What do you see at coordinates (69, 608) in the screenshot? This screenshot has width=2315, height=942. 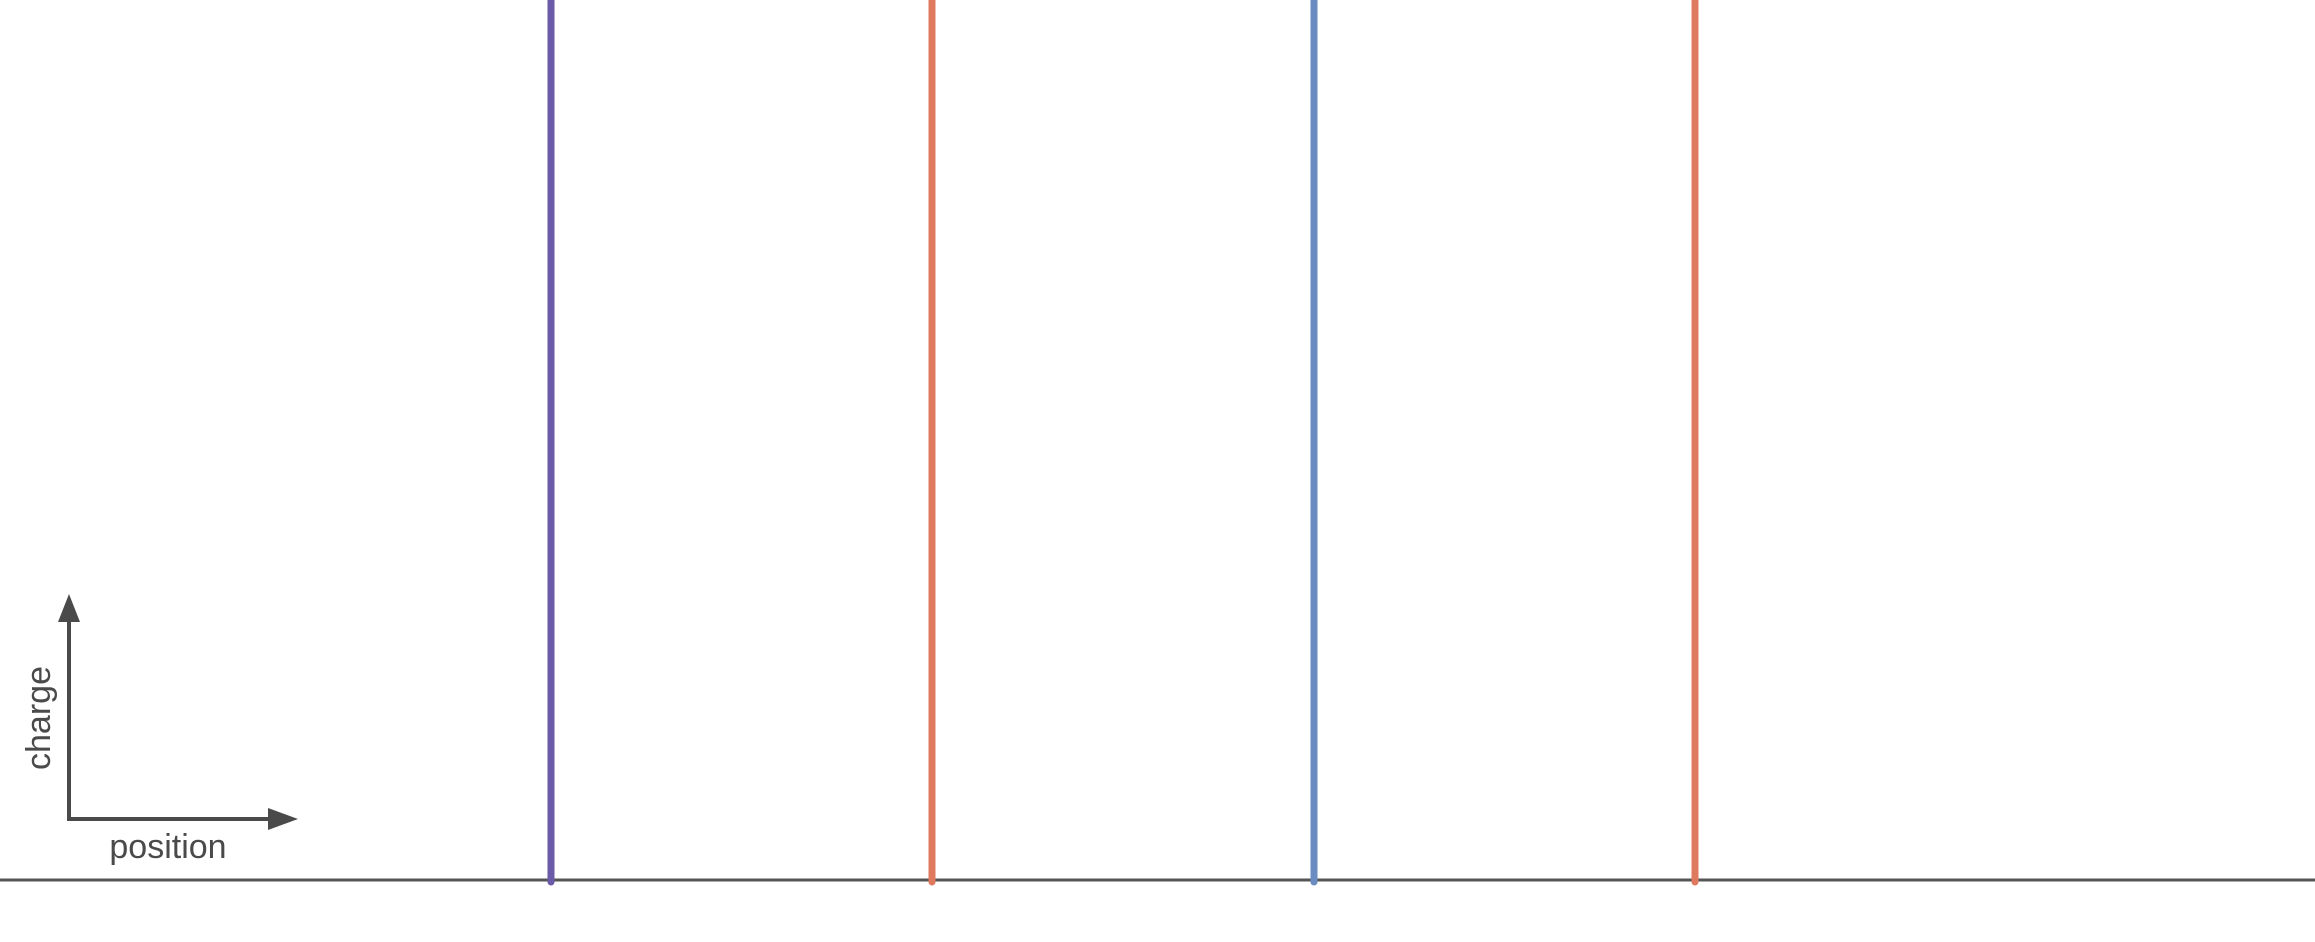 I see `y-axis-arrowhead-icon` at bounding box center [69, 608].